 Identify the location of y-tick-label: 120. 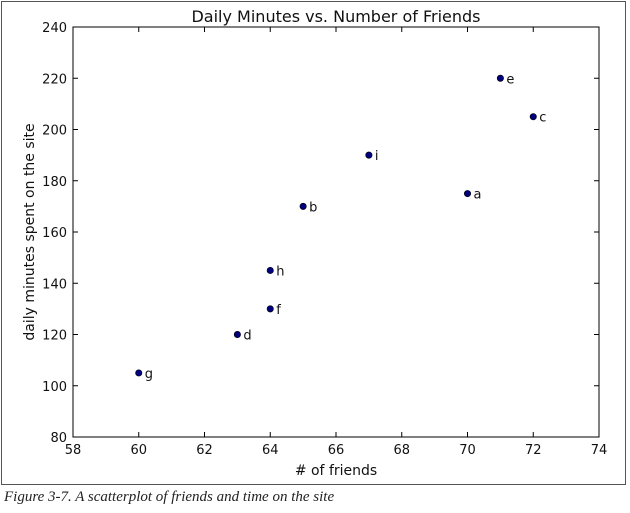
(54, 336).